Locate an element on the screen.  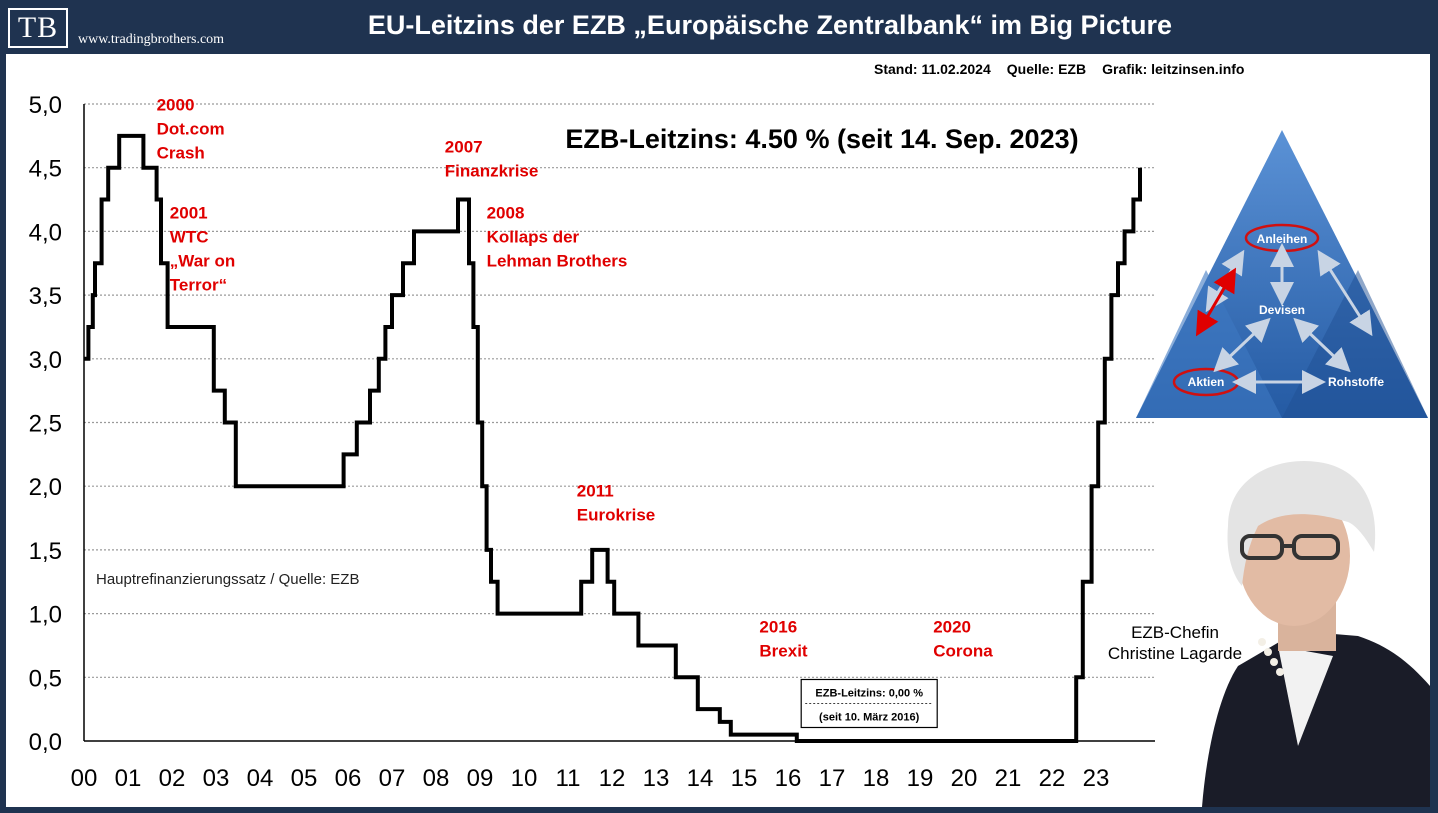
x-tick-label: 13 is located at coordinates (656, 778).